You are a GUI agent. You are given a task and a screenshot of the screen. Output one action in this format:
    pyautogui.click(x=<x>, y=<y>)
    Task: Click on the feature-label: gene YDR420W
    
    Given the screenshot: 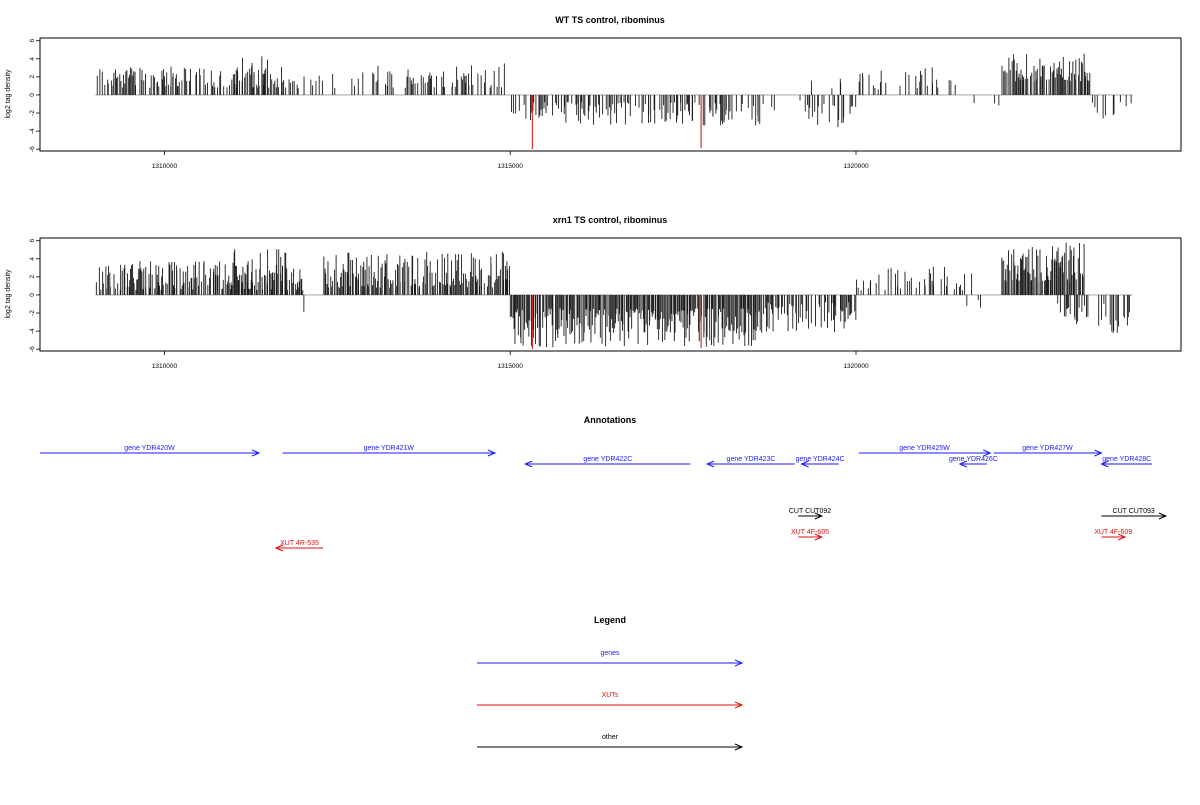 What is the action you would take?
    pyautogui.click(x=149, y=448)
    